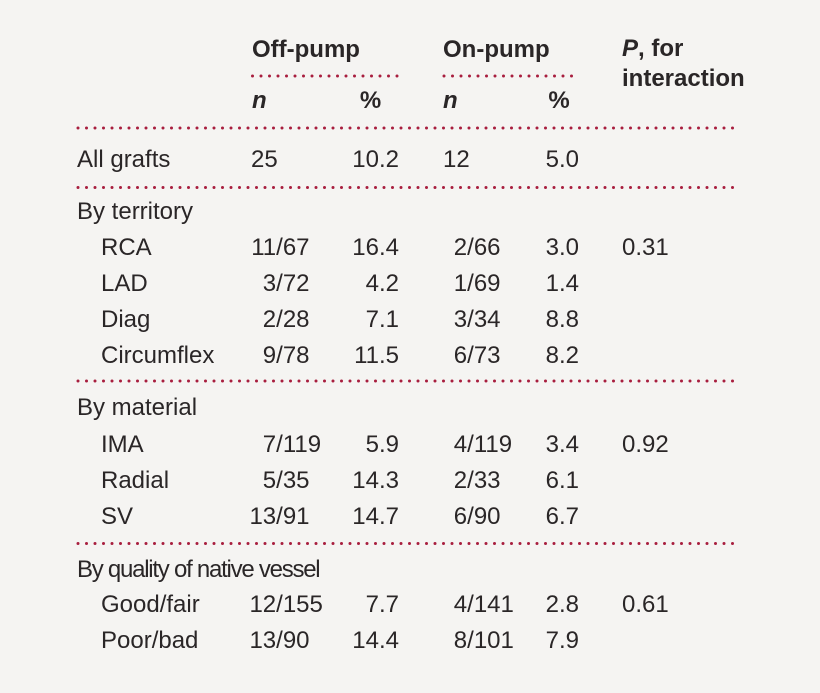 This screenshot has width=820, height=693. What do you see at coordinates (375, 159) in the screenshot?
I see `svg-text: 10.2` at bounding box center [375, 159].